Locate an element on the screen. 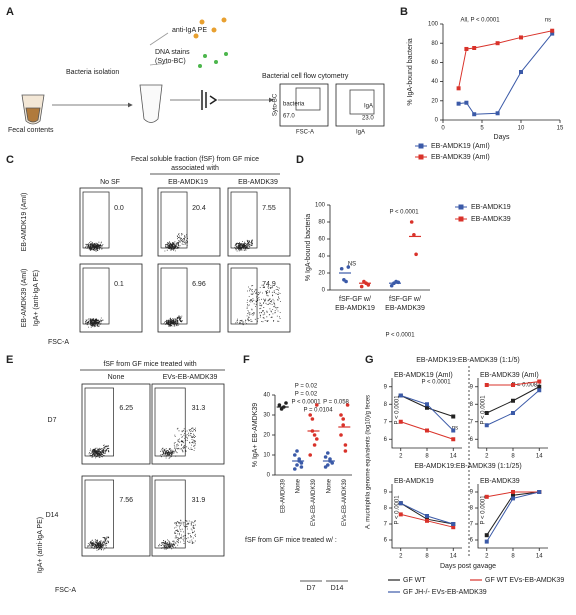 The width and height of the screenshot is (576, 615). stain-label: (Syto-BC) is located at coordinates (170, 61).